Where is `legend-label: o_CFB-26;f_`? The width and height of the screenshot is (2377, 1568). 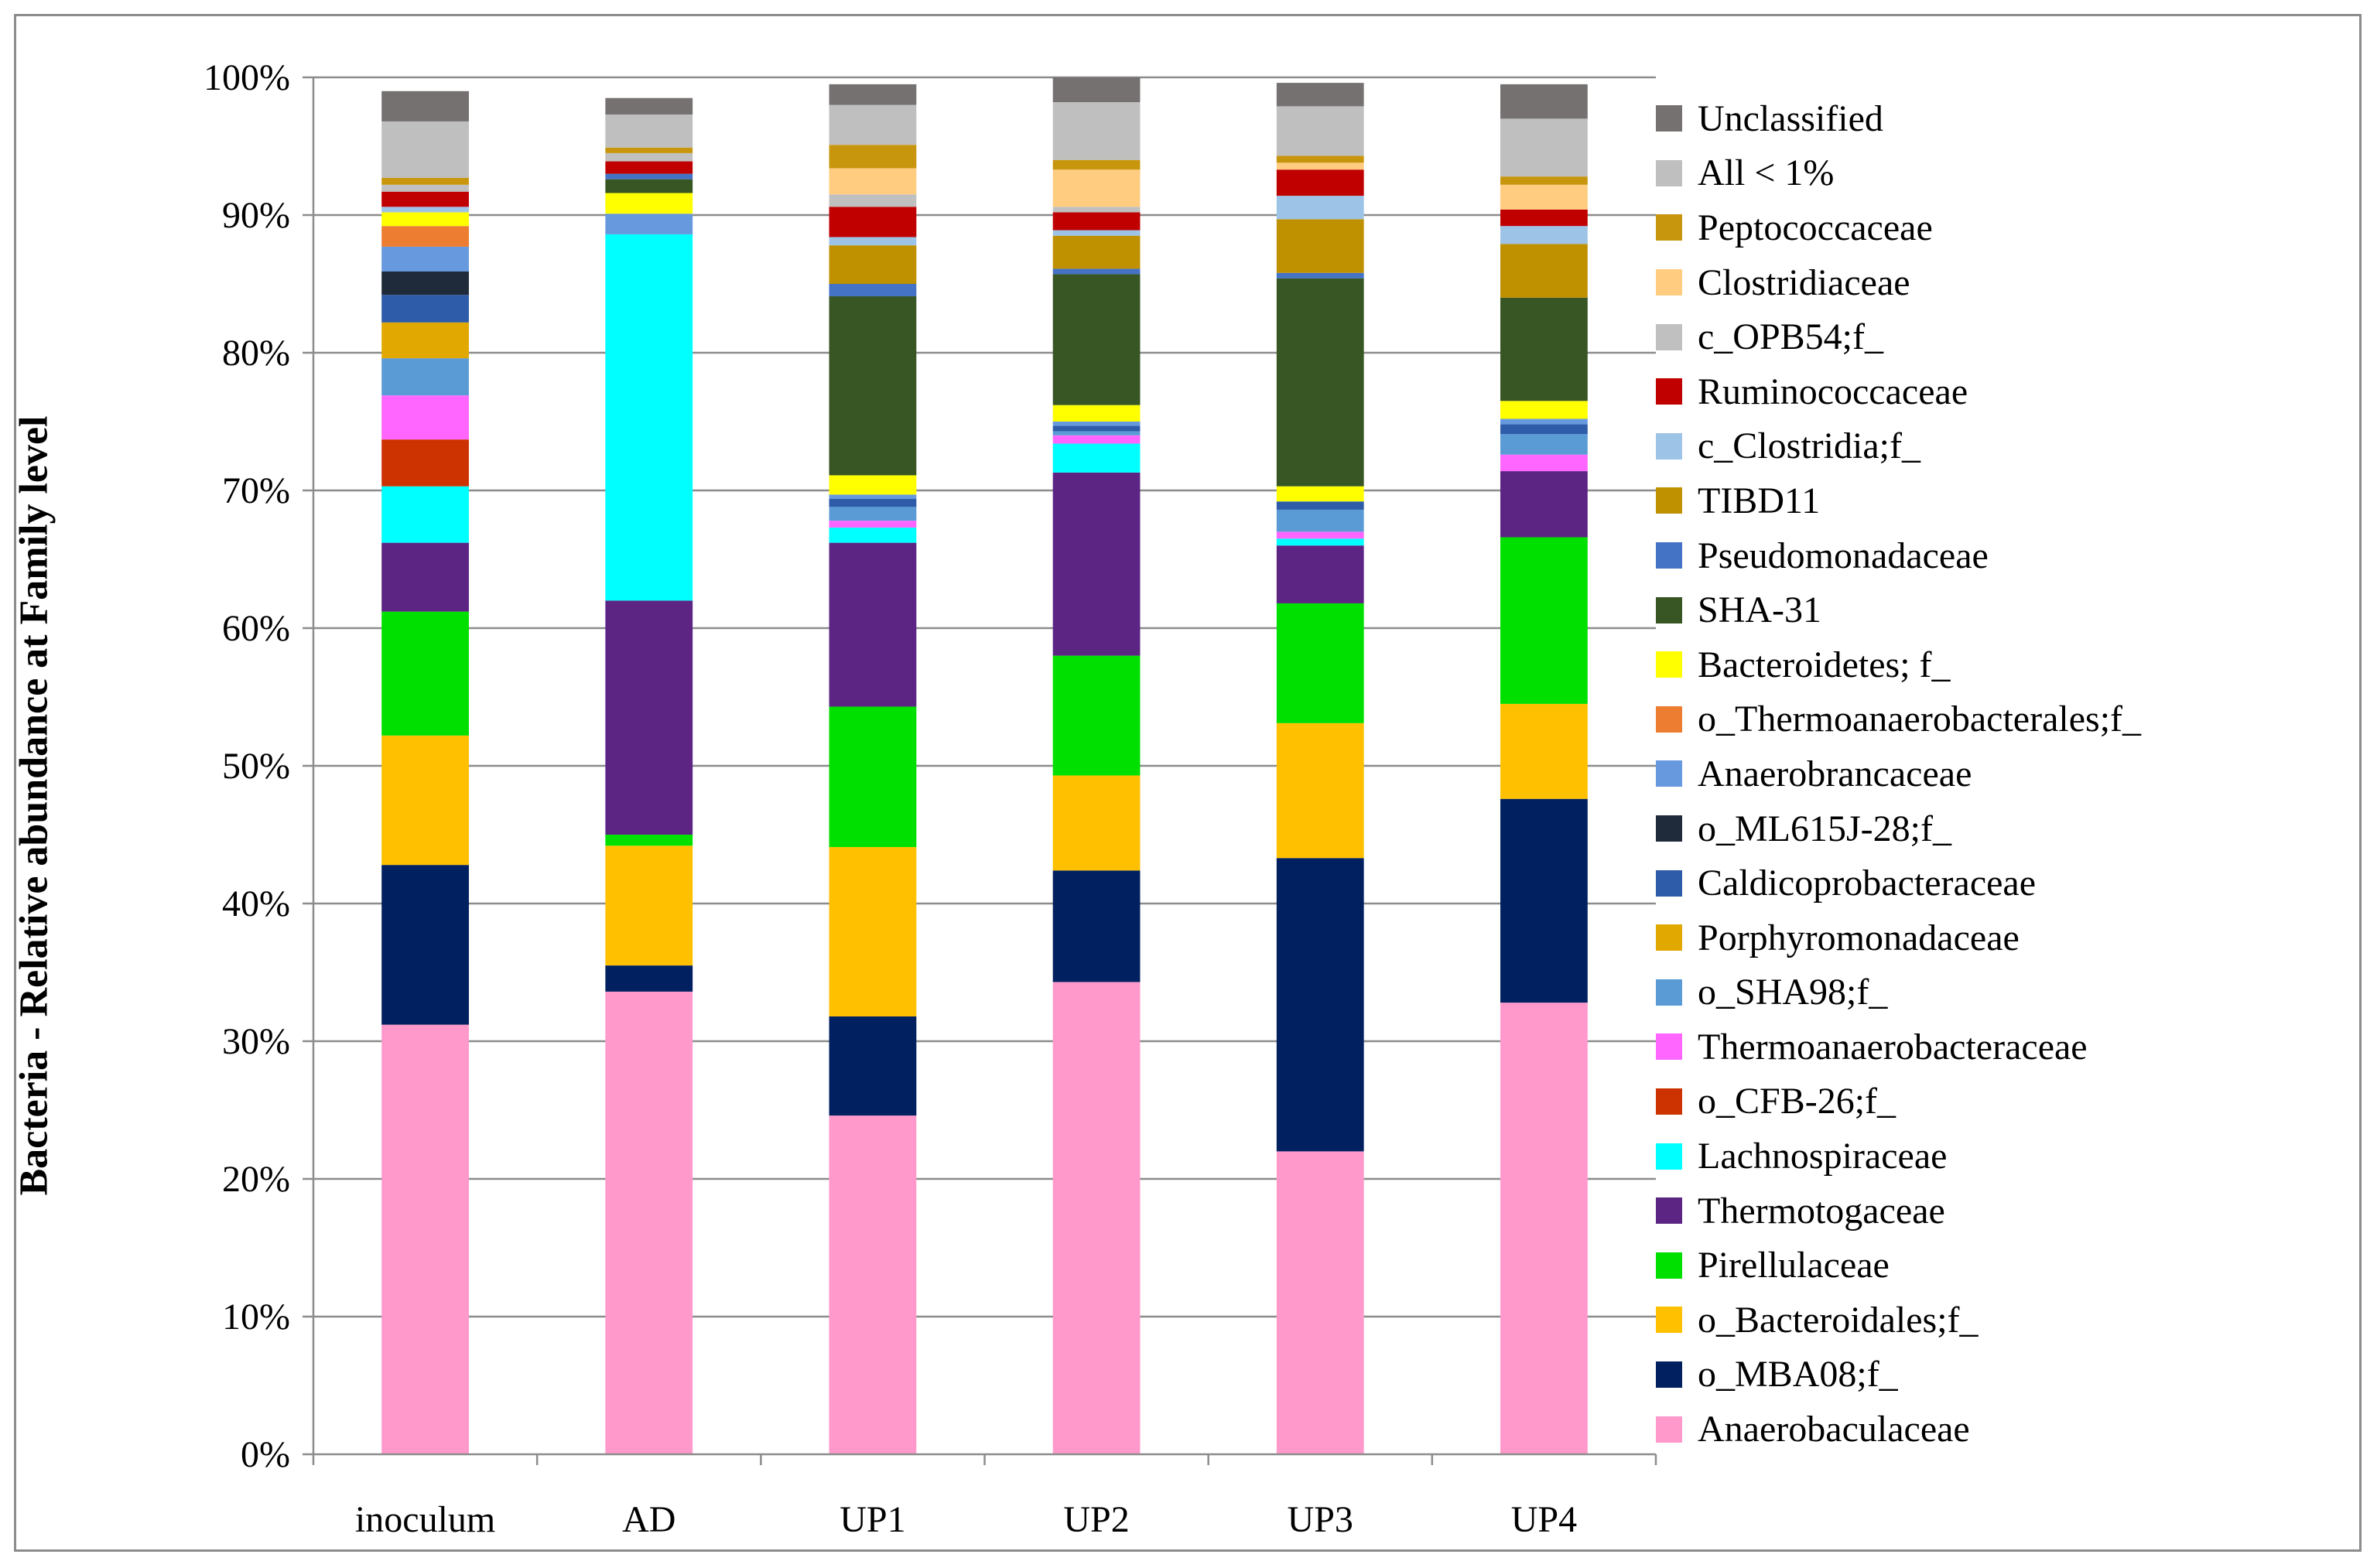
legend-label: o_CFB-26;f_ is located at coordinates (1797, 1101).